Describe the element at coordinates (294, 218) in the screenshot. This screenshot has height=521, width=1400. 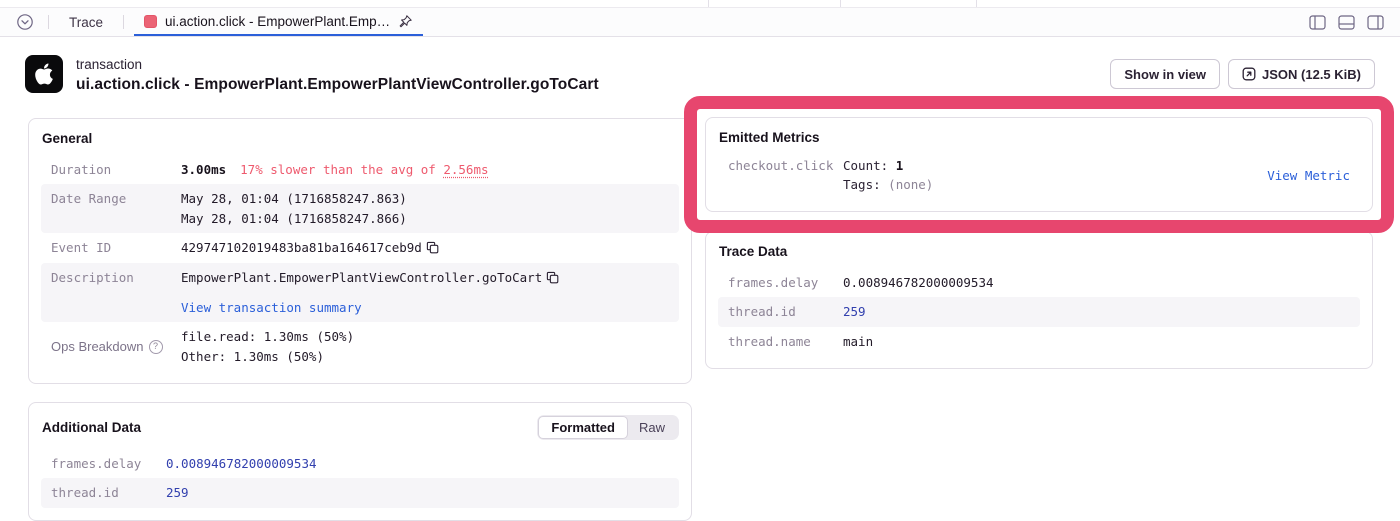
I see `date-range-end: May 28, 01:04 (1716858247.866)` at that location.